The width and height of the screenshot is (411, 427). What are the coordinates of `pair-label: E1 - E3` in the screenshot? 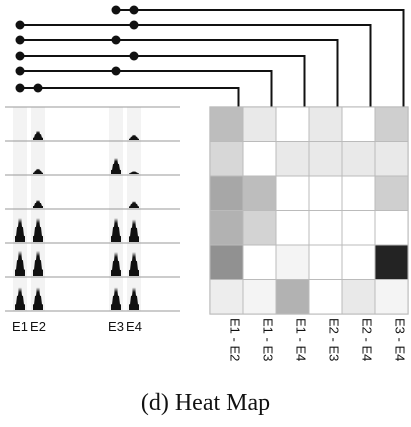 It's located at (268, 339).